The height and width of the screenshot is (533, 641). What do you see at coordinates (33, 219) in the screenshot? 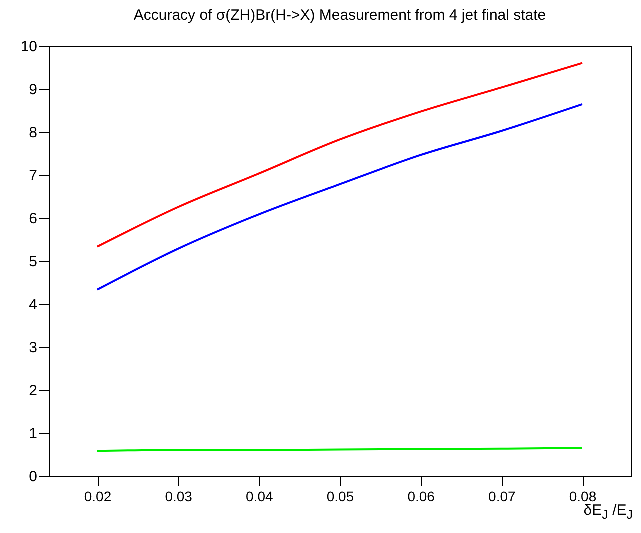
I see `y-tick-label: 6` at bounding box center [33, 219].